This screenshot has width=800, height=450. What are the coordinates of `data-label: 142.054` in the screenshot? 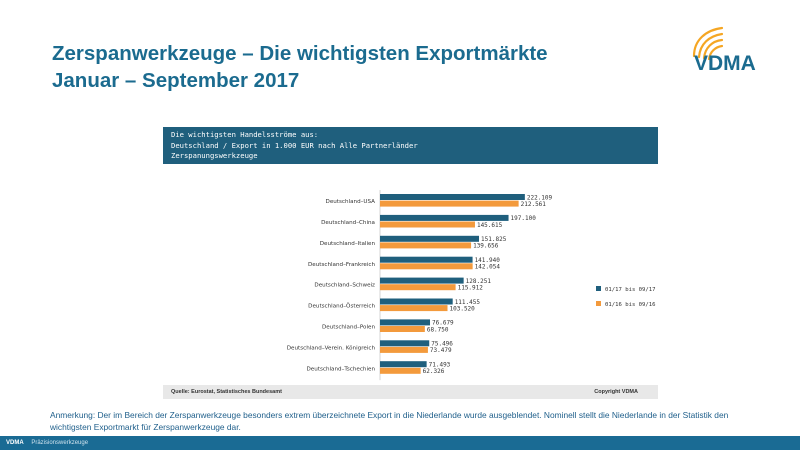 It's located at (488, 267).